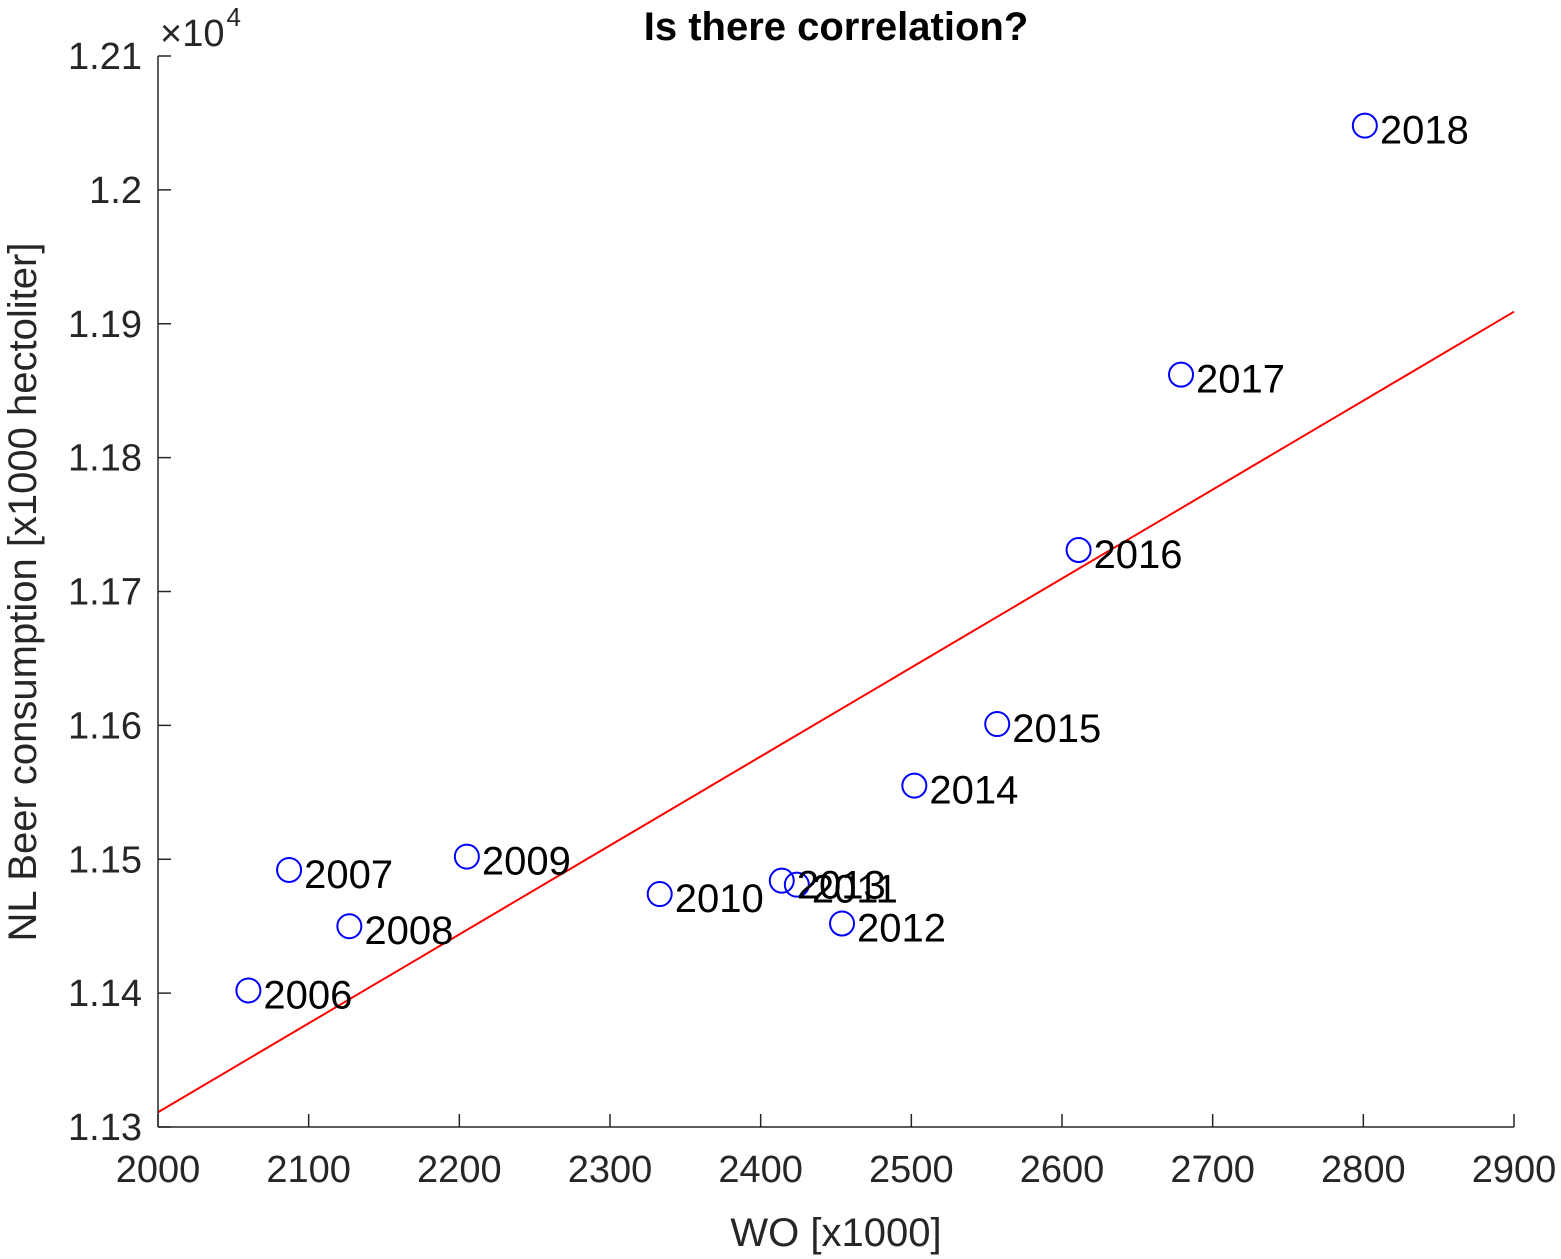 Image resolution: width=1561 pixels, height=1259 pixels. What do you see at coordinates (158, 1170) in the screenshot?
I see `x-tick-label: 2000` at bounding box center [158, 1170].